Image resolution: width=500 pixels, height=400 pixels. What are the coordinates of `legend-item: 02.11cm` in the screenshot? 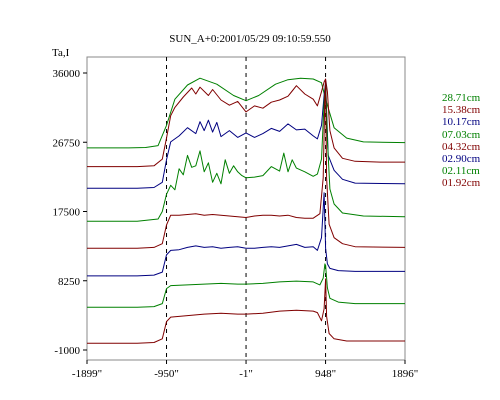 It's located at (461, 171).